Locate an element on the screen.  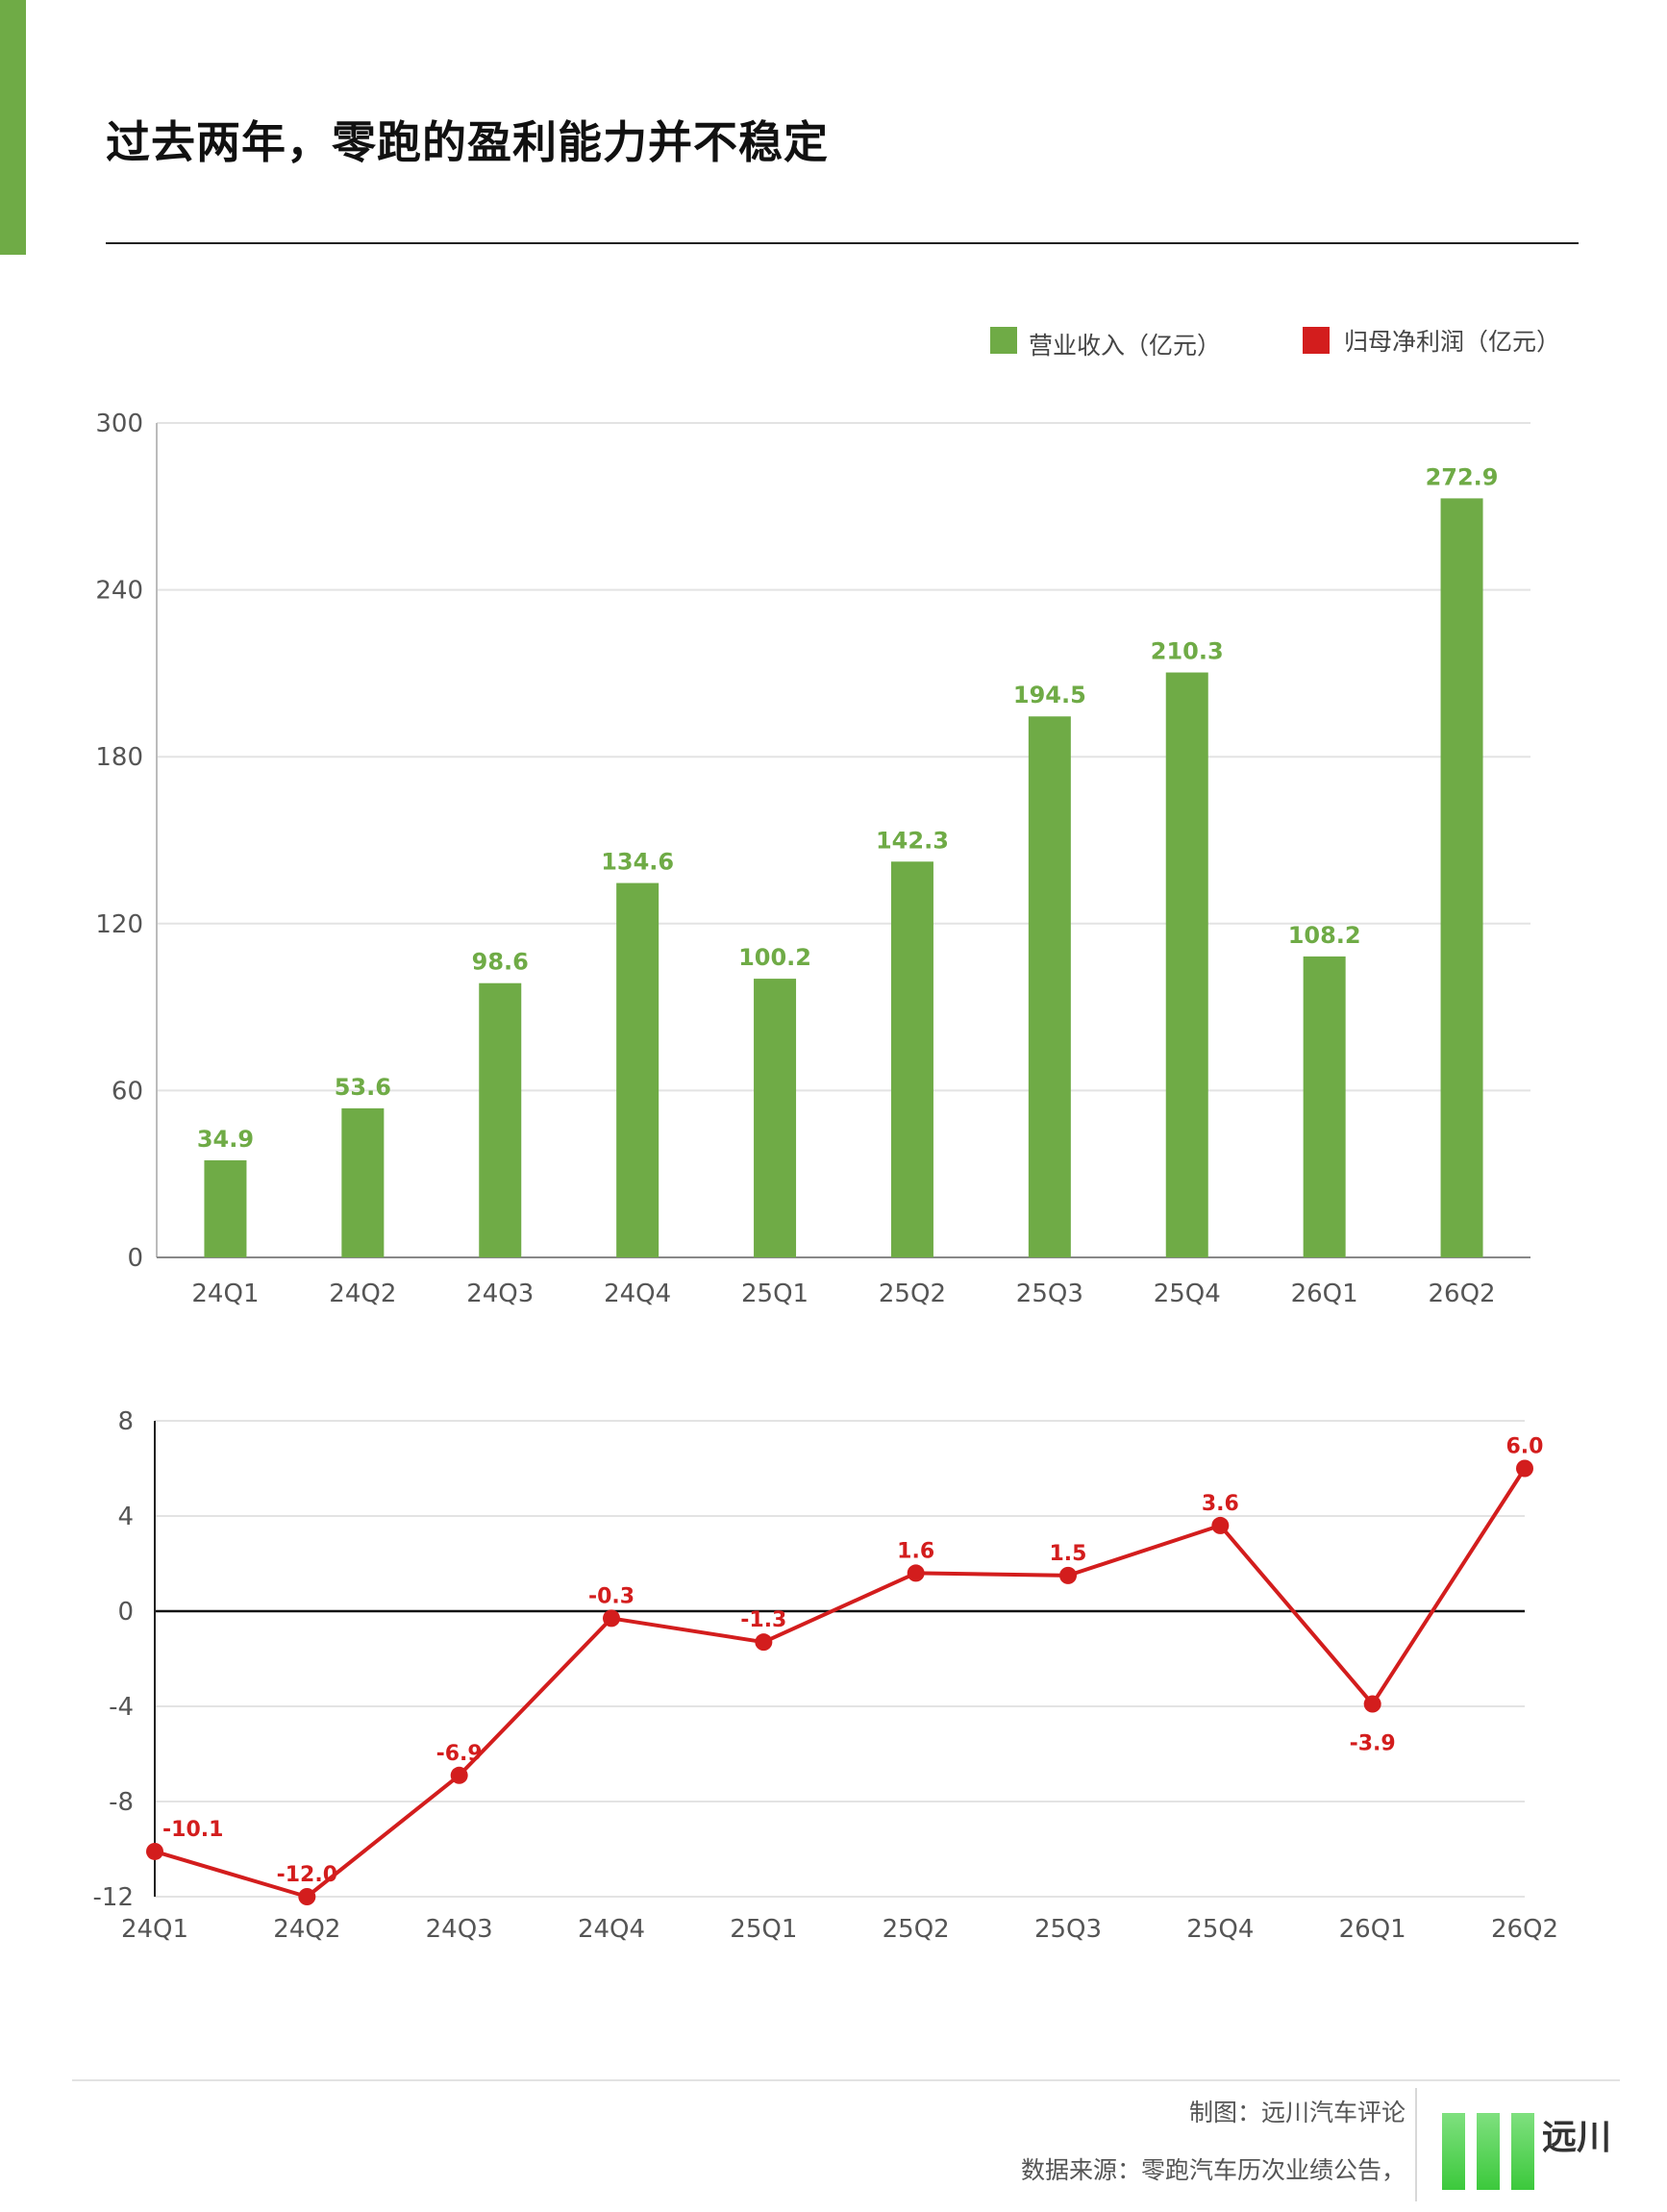
accent-bar is located at coordinates (13, 128).